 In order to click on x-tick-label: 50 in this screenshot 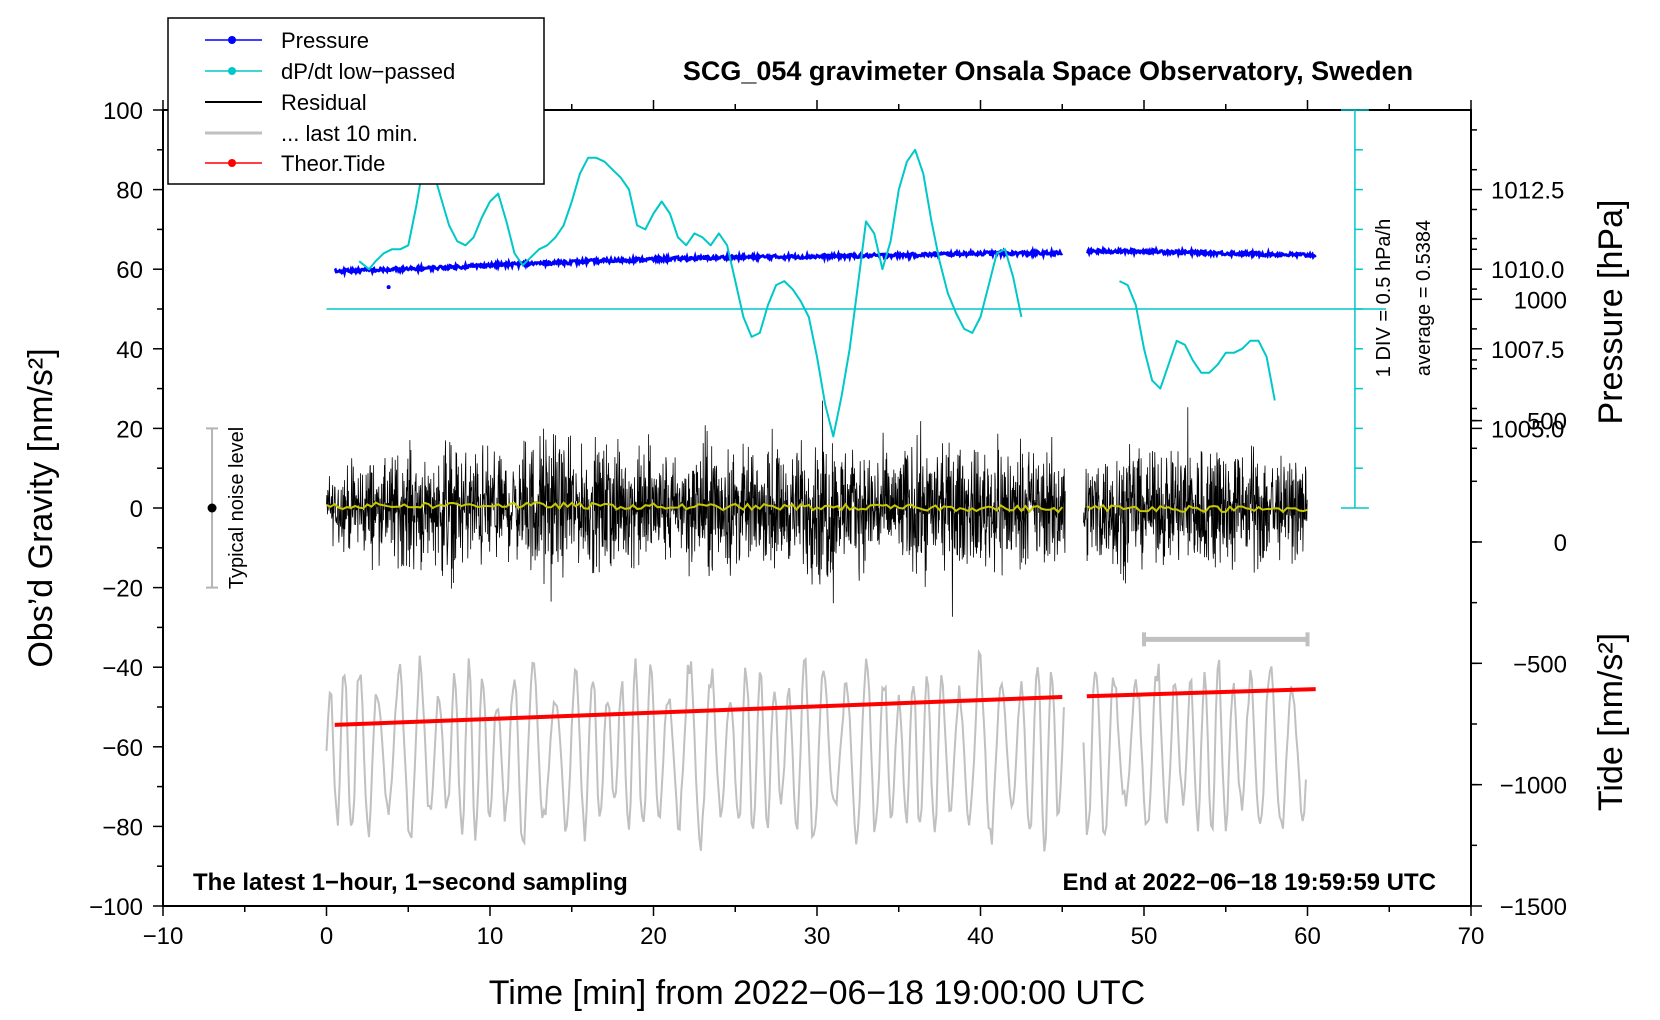, I will do `click(1144, 936)`.